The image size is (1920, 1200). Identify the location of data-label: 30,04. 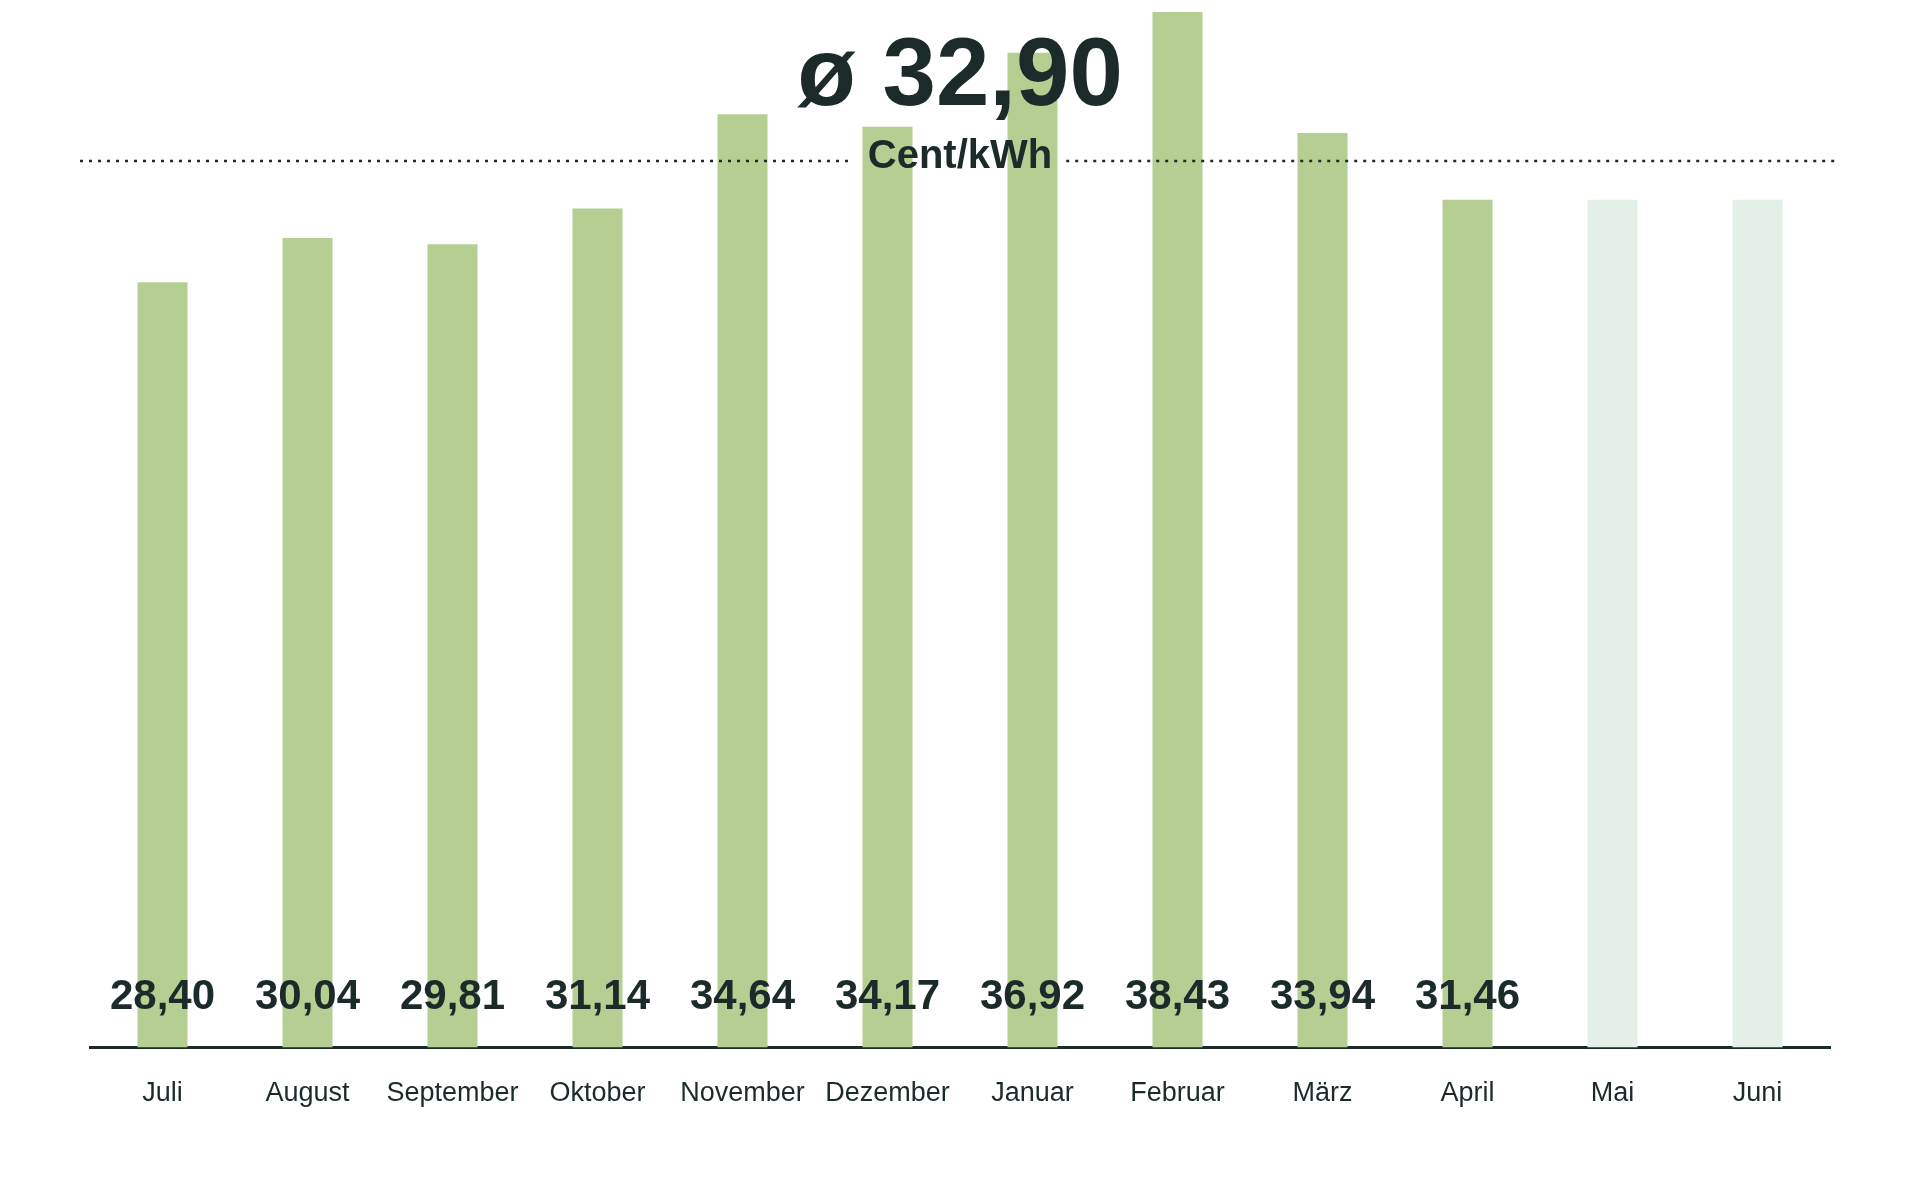
(307, 995).